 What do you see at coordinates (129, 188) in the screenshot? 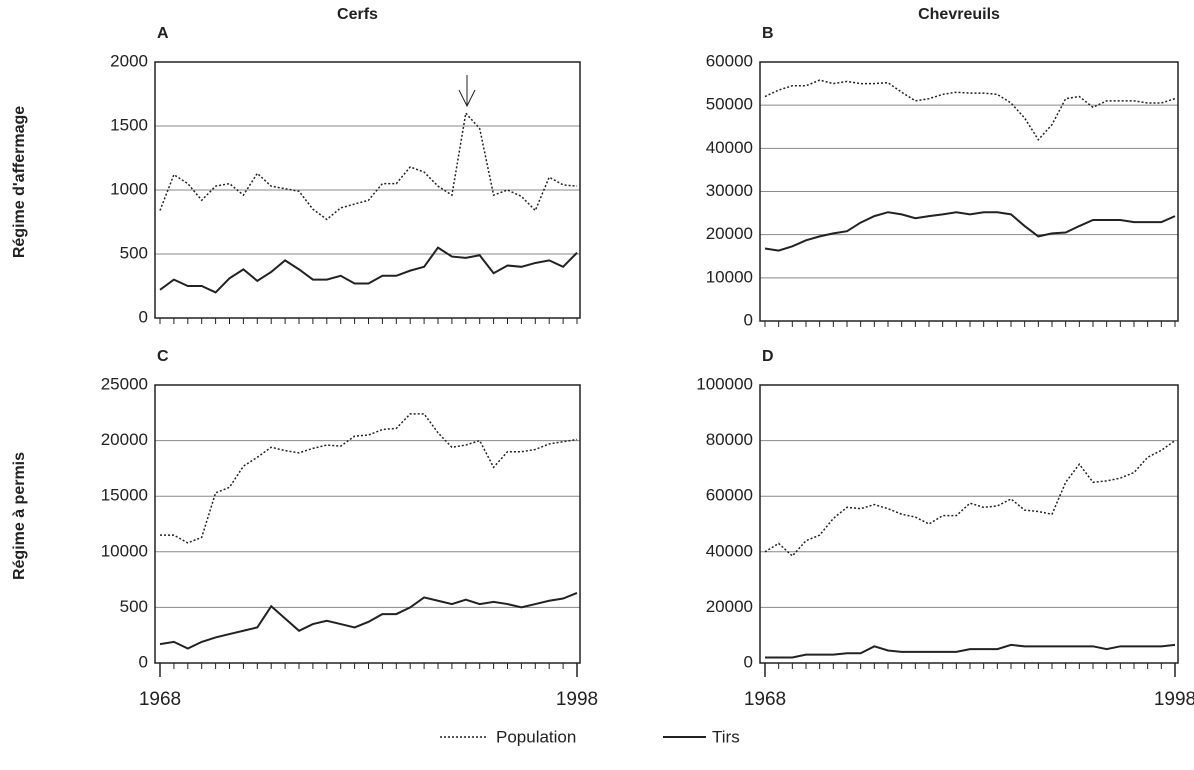
I see `y-tick-label: 1000` at bounding box center [129, 188].